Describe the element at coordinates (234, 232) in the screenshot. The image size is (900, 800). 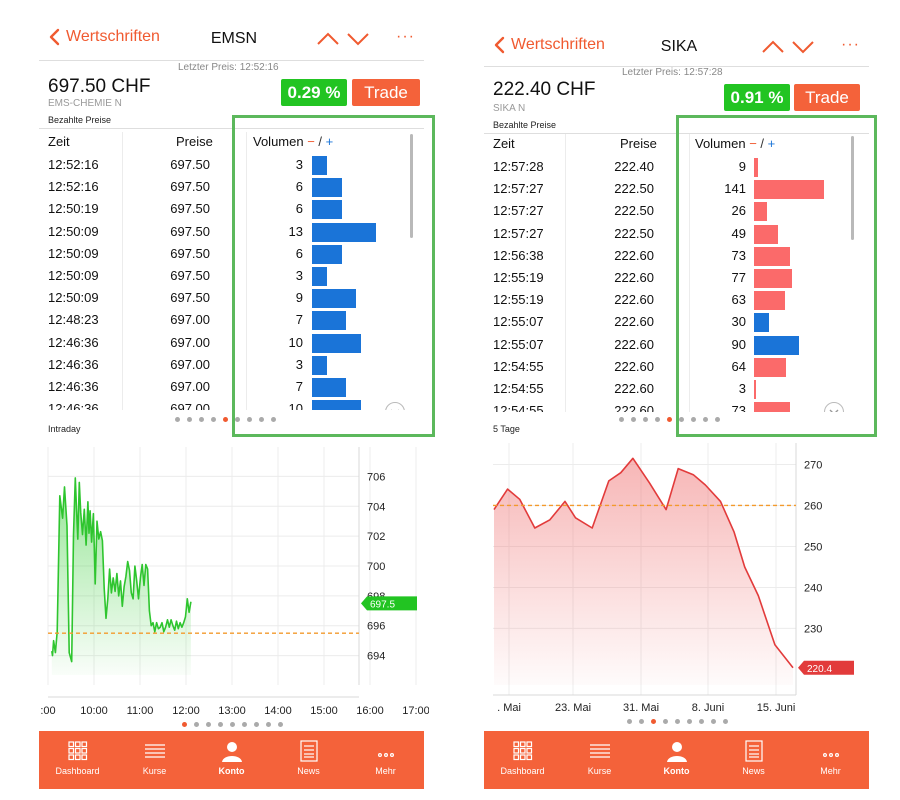
I see `table-row: 12:50:09 697.50 13` at that location.